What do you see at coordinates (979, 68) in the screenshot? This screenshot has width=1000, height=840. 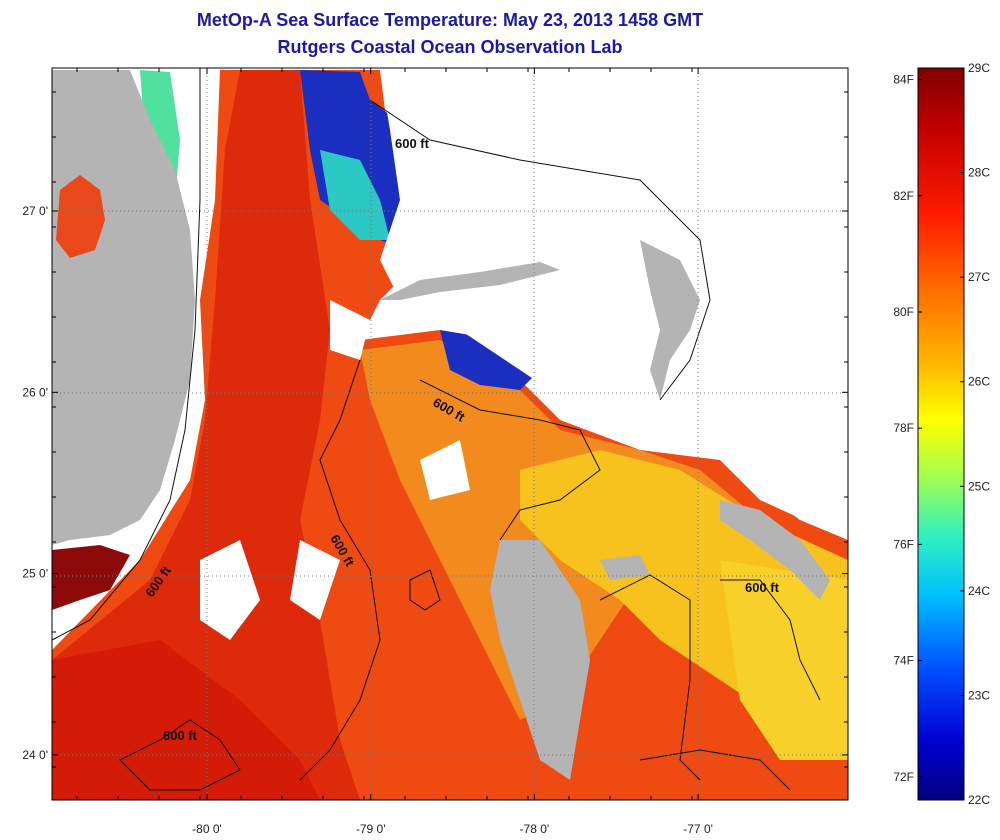 I see `celsius-label: 29C` at bounding box center [979, 68].